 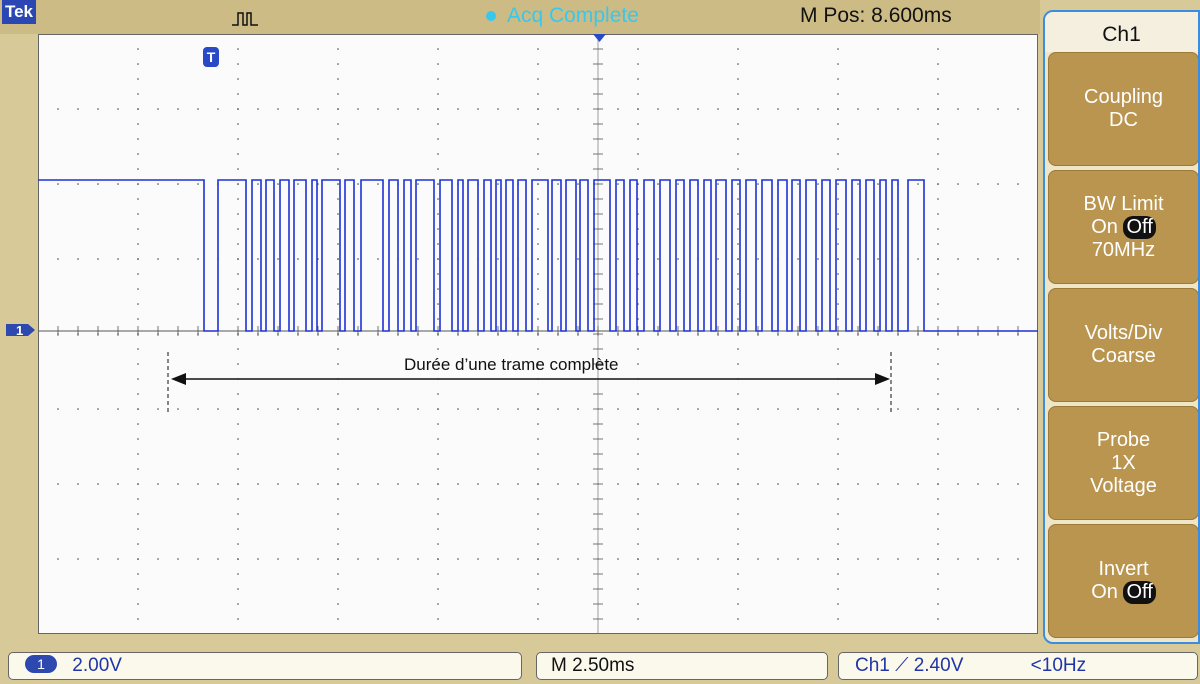 What do you see at coordinates (909, 665) in the screenshot?
I see `trigger-level: Ch1 ⟋ 2.40V` at bounding box center [909, 665].